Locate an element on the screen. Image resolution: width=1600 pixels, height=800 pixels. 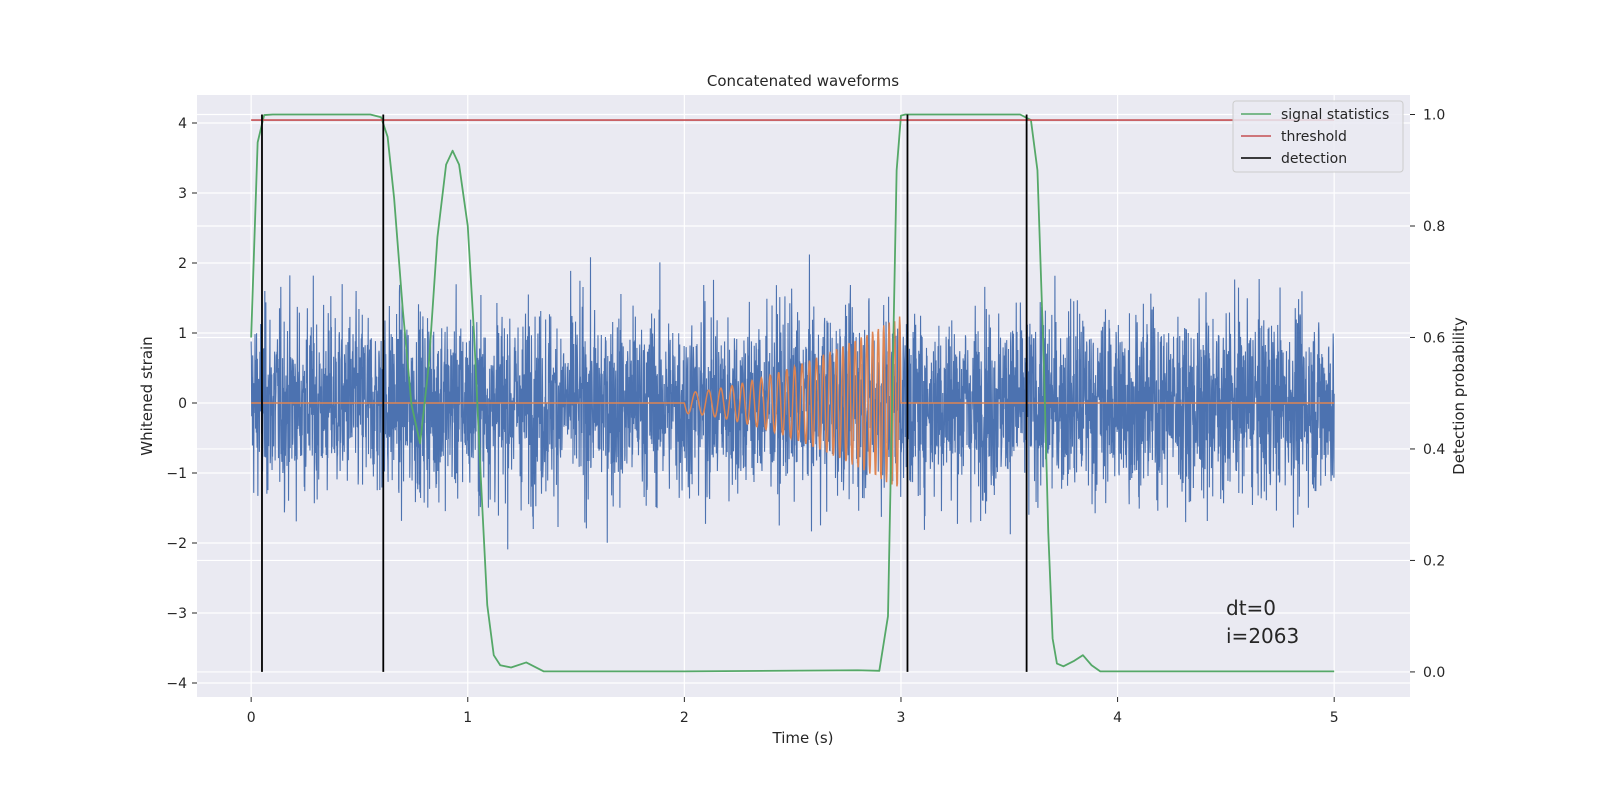
chirp-line is located at coordinates (793, 401).